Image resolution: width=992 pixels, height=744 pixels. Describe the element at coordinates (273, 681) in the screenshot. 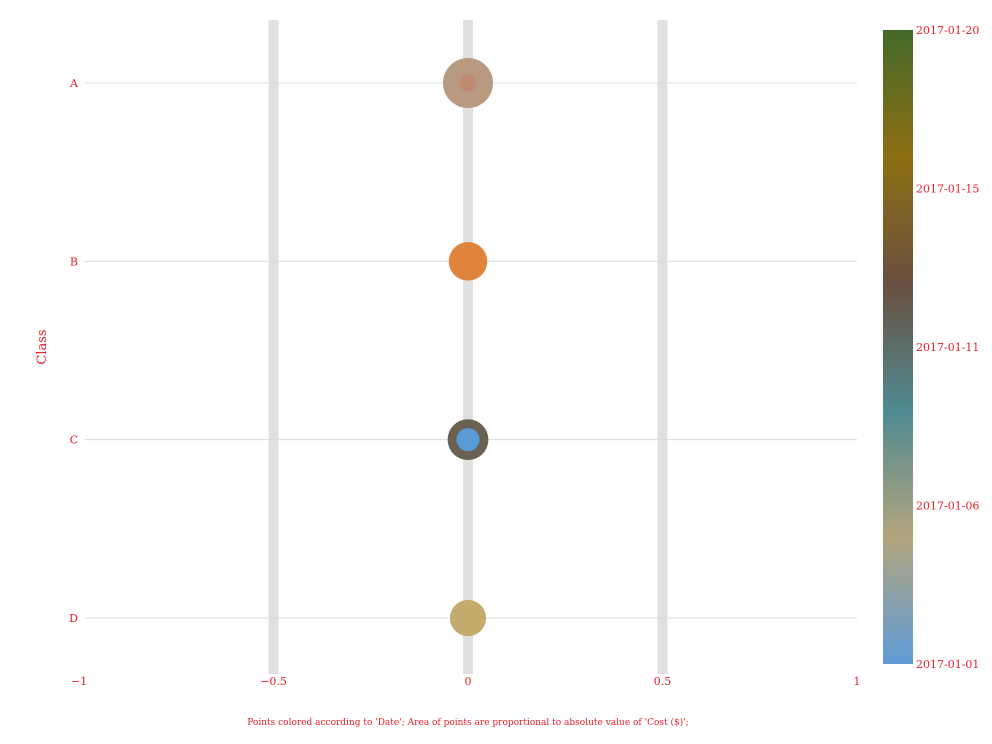

I see `x-tick-label: −0.5` at that location.